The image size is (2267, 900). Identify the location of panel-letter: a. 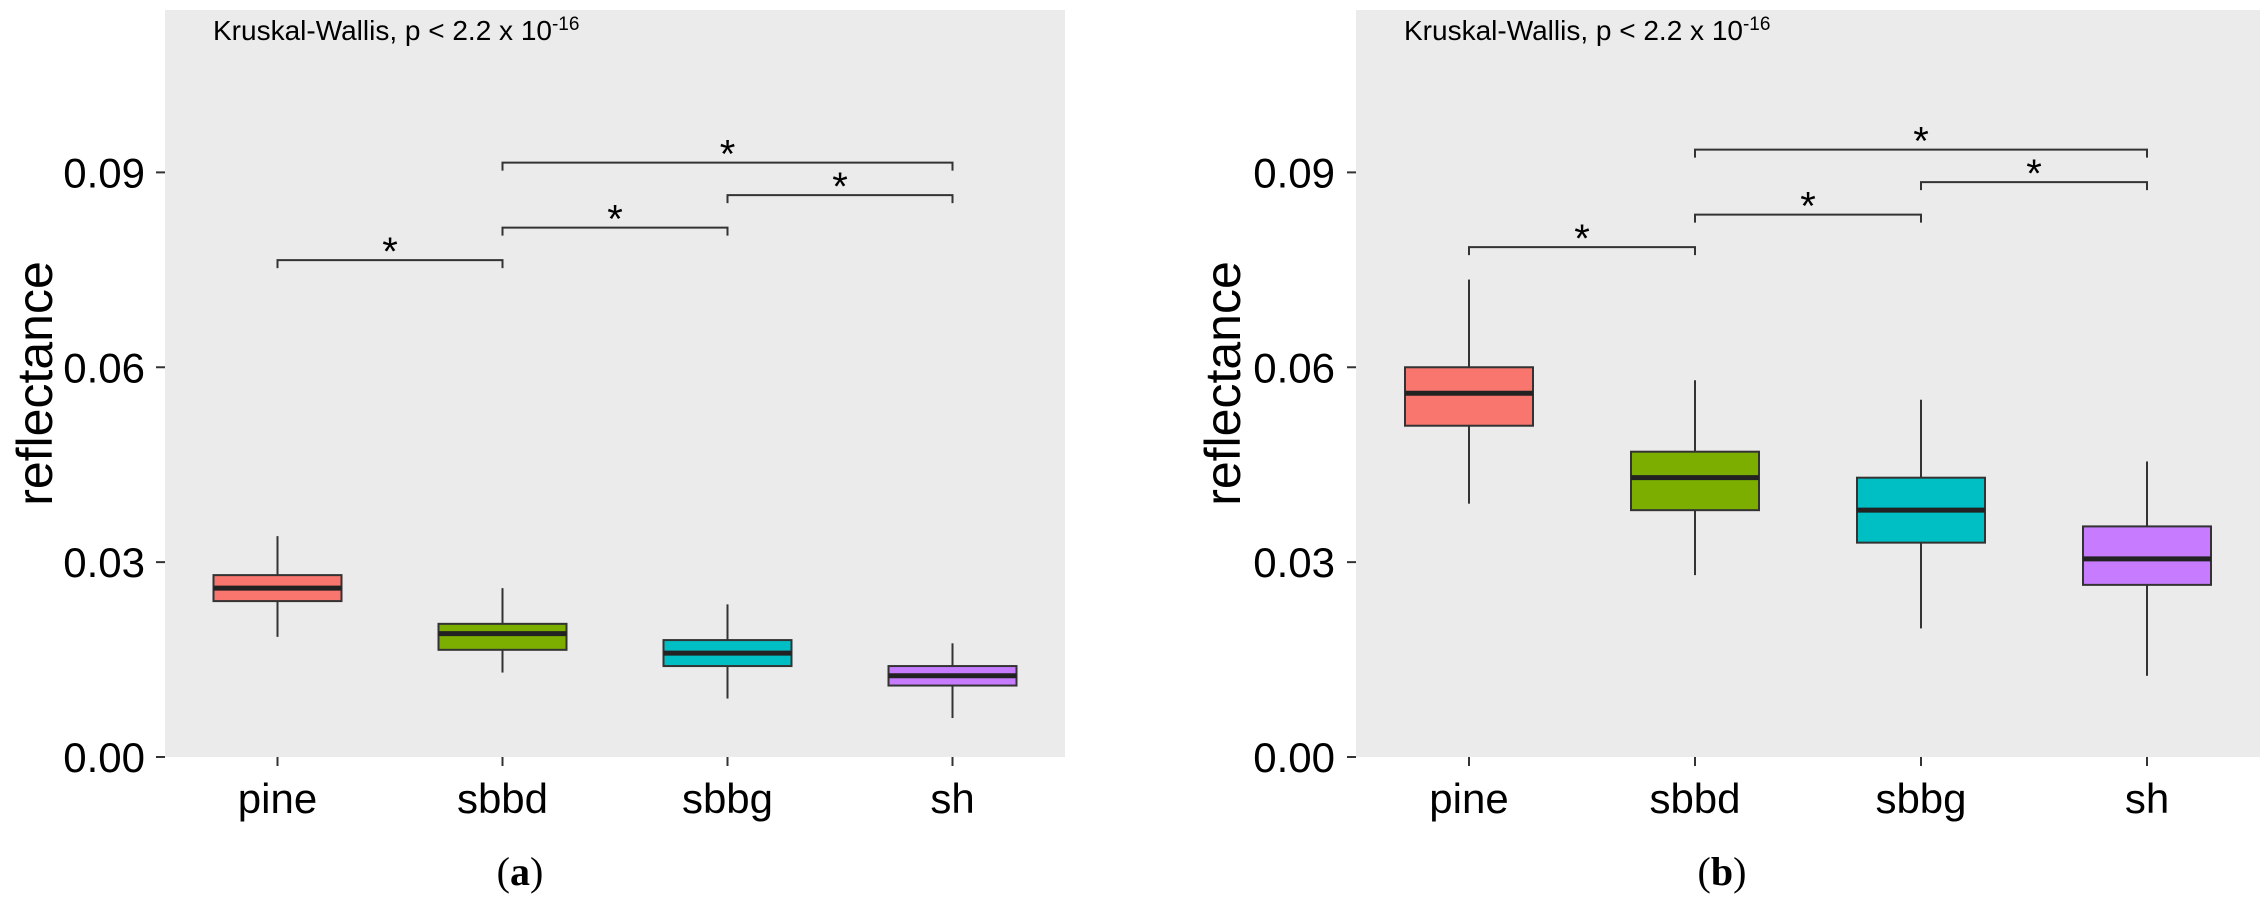
(520, 871).